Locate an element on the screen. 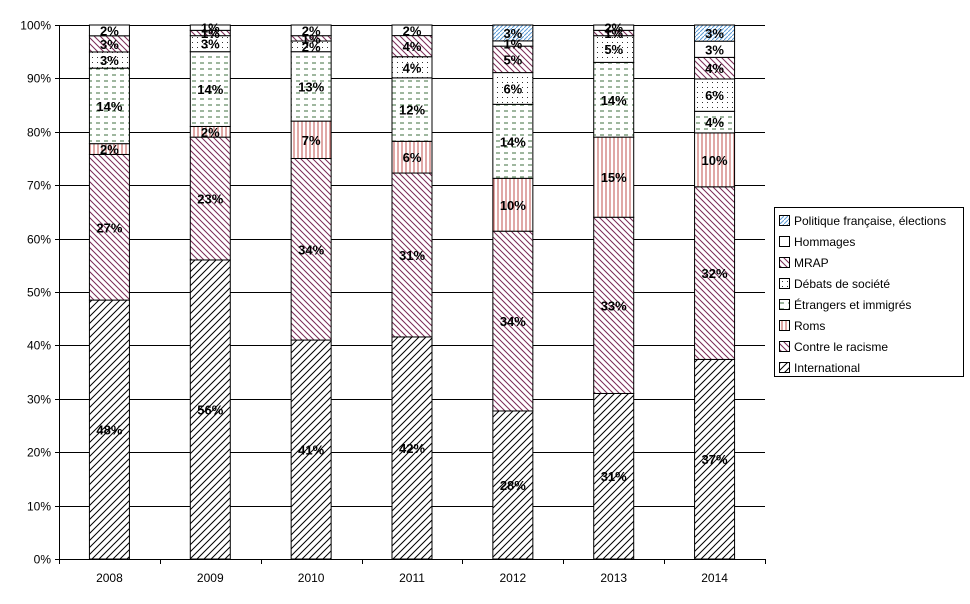 This screenshot has height=604, width=970. data-label: 37% is located at coordinates (715, 459).